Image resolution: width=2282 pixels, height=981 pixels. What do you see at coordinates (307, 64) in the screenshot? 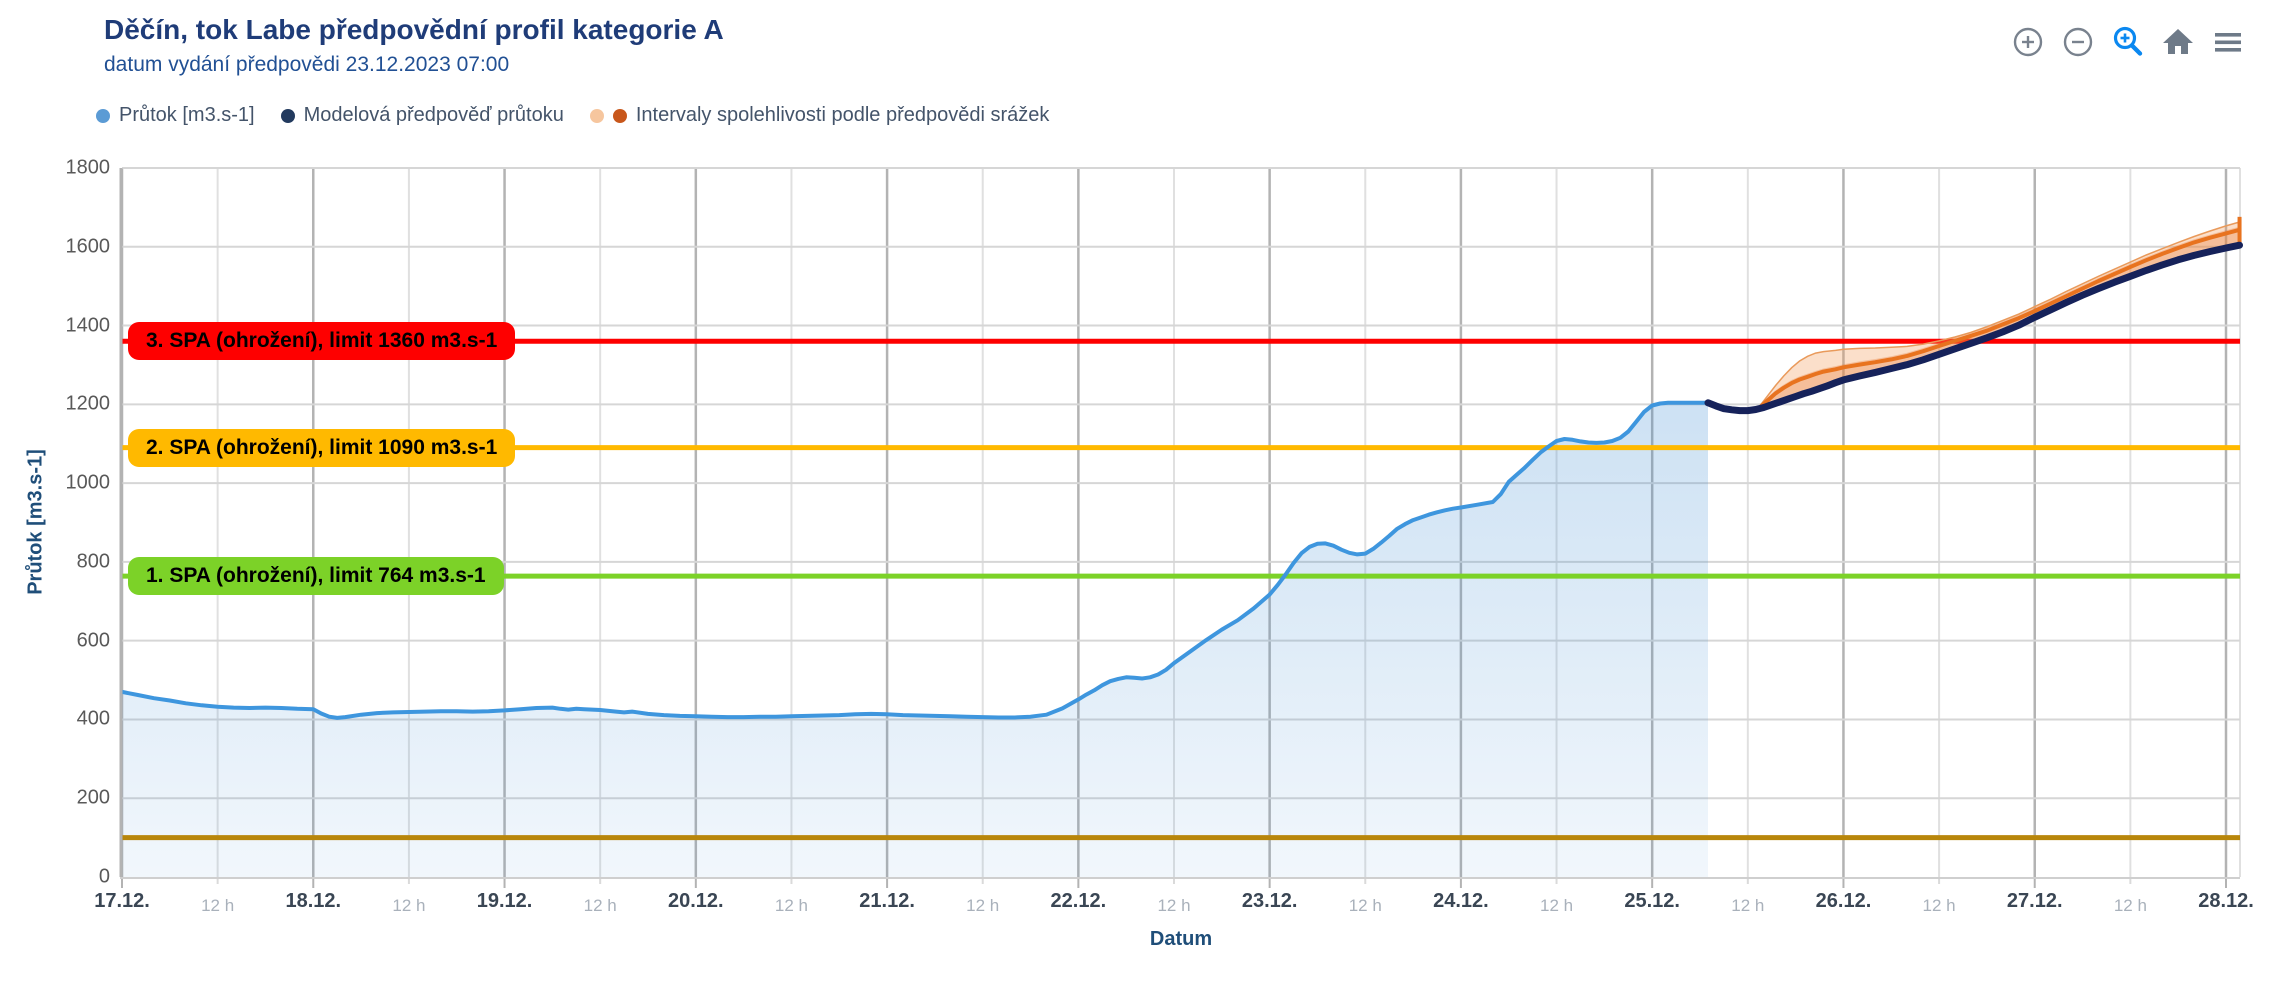
I see `forecast-issue-date: datum vydání předpovědi 23.12.2023 07:00` at bounding box center [307, 64].